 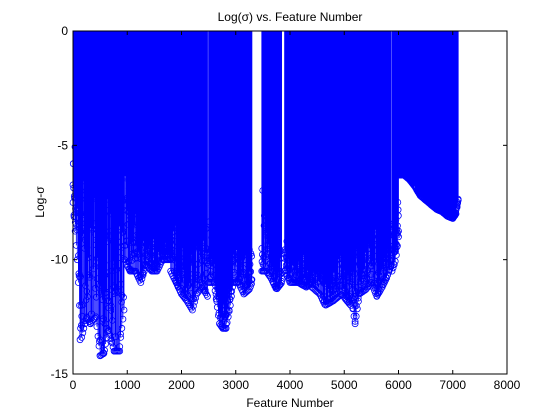 I want to click on x-tick-label: 5000, so click(x=344, y=385).